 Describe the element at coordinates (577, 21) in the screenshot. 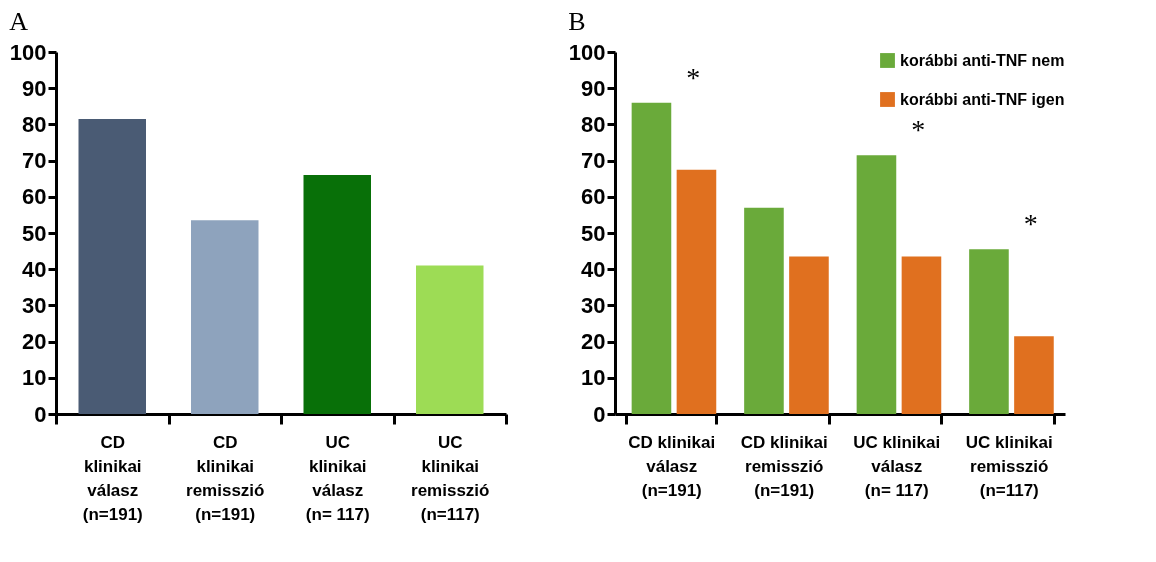

I see `chart-title: B` at that location.